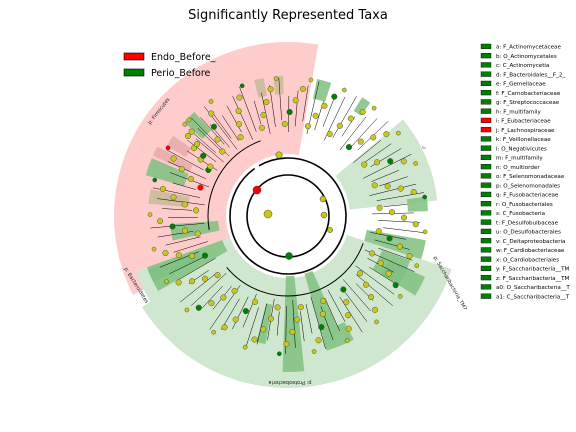  What do you see at coordinates (528, 48) in the screenshot?
I see `key-label-0: a: F_Actinomycetaceae` at bounding box center [528, 48].